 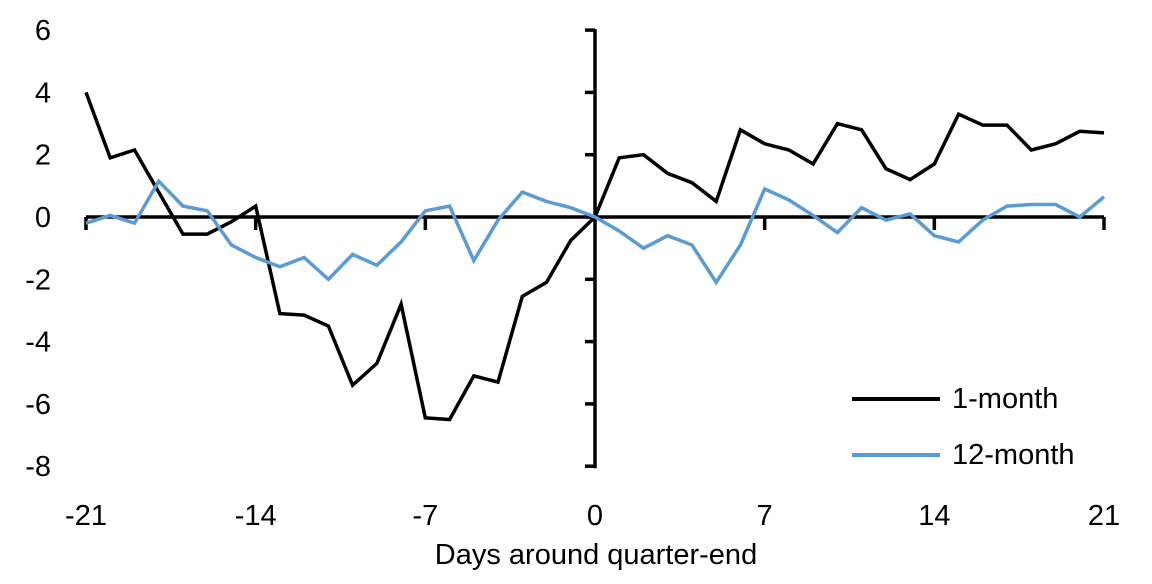 I want to click on y-tick-label: 2, so click(x=43, y=156).